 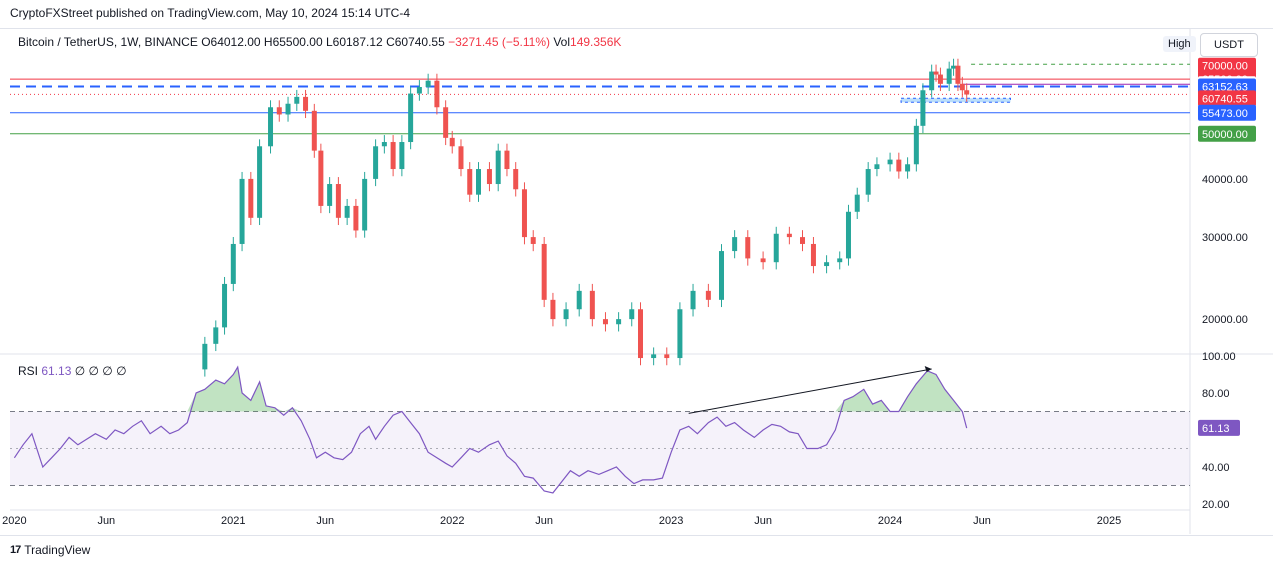 What do you see at coordinates (415, 42) in the screenshot?
I see `close-value: C60740.55` at bounding box center [415, 42].